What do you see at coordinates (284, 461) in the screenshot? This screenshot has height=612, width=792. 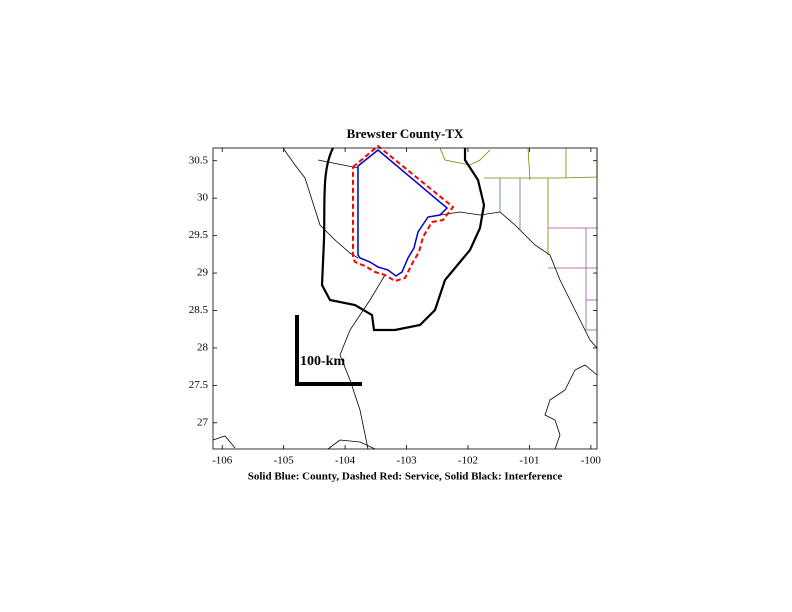 I see `x-tick-label: -105` at bounding box center [284, 461].